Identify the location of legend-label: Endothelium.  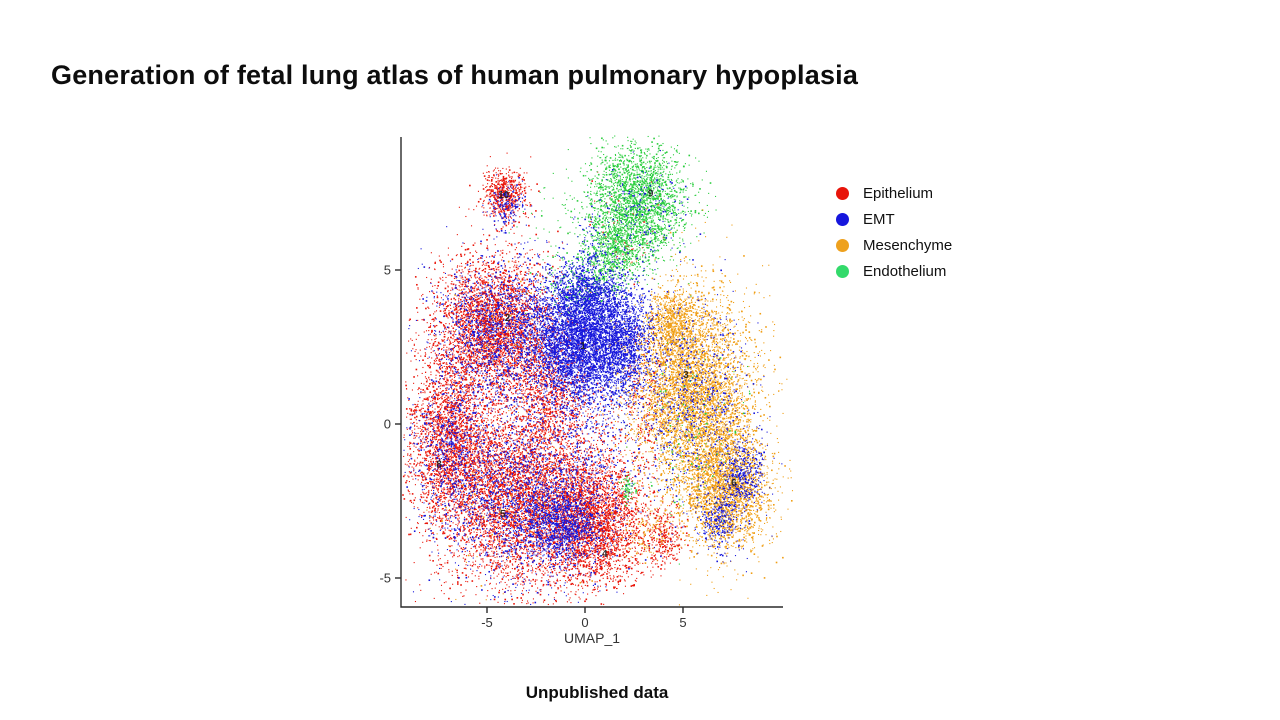
(905, 271).